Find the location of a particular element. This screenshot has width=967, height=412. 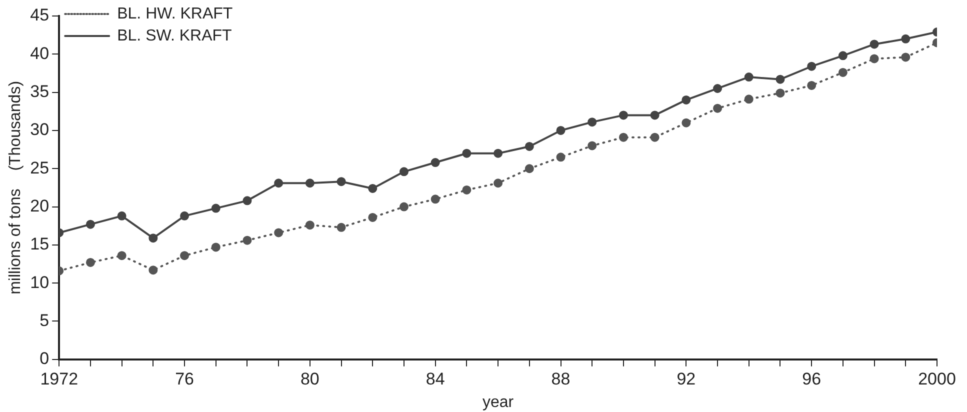

x-tick-label: 80 is located at coordinates (310, 378).